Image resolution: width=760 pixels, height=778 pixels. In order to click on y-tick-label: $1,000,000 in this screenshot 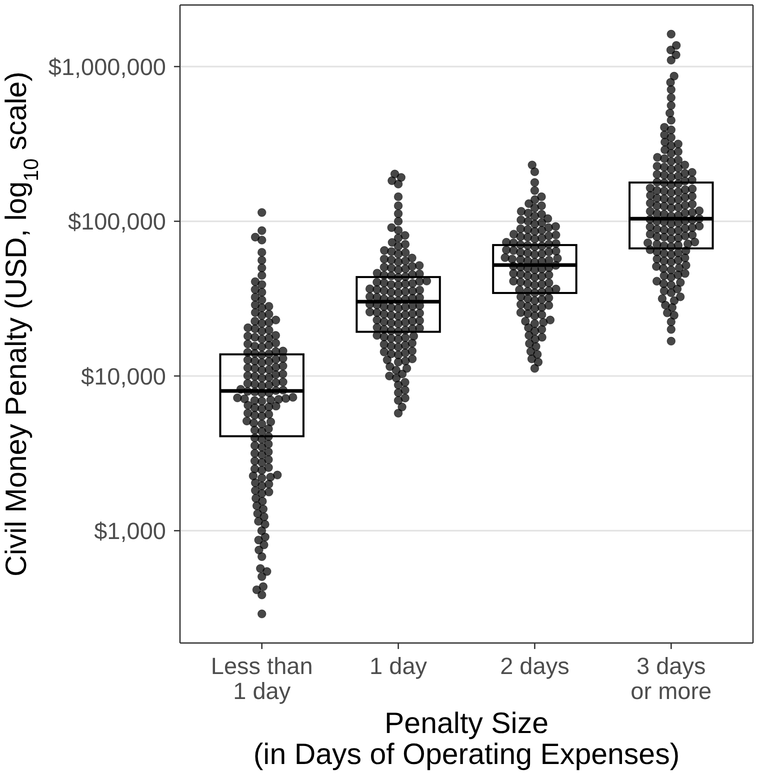, I will do `click(107, 67)`.